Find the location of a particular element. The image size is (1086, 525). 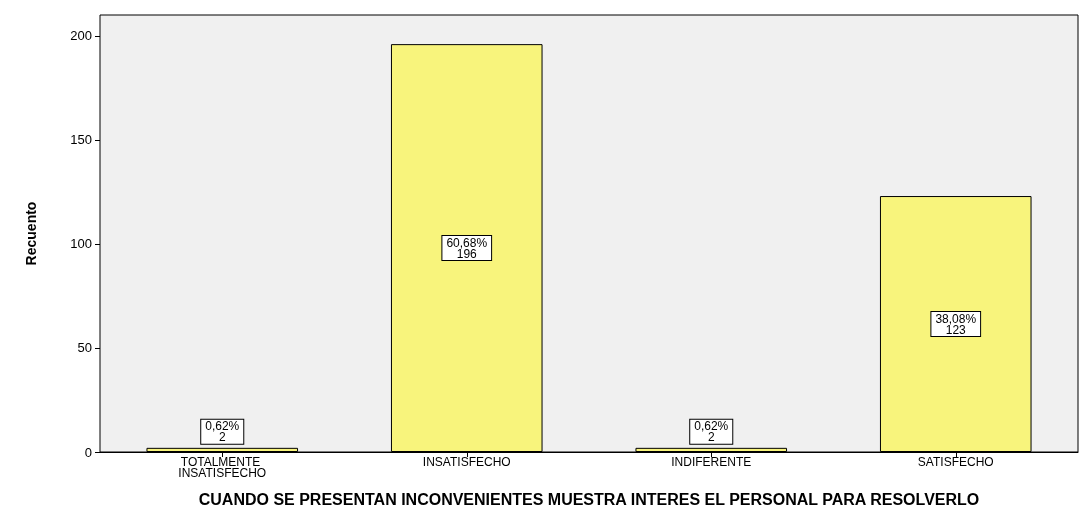

data-label: 60,68% 196 is located at coordinates (467, 248).